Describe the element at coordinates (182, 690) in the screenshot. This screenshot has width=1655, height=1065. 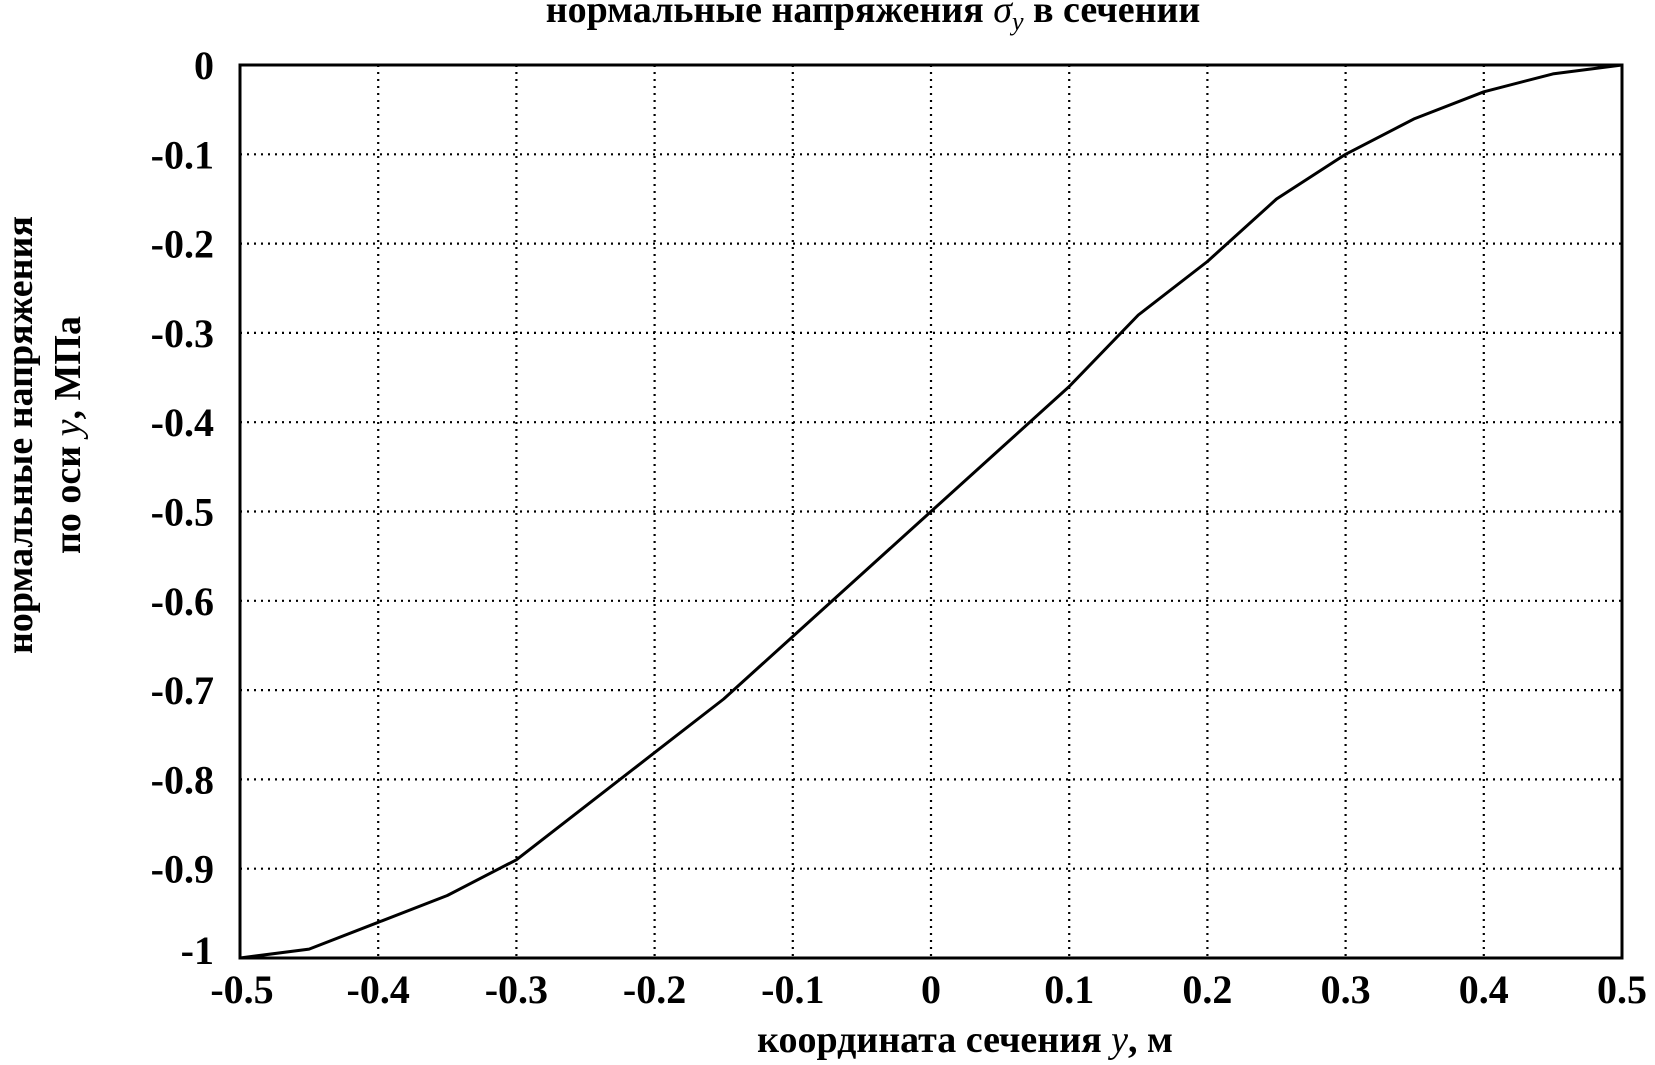
I see `y-tick-label: -0.7` at that location.